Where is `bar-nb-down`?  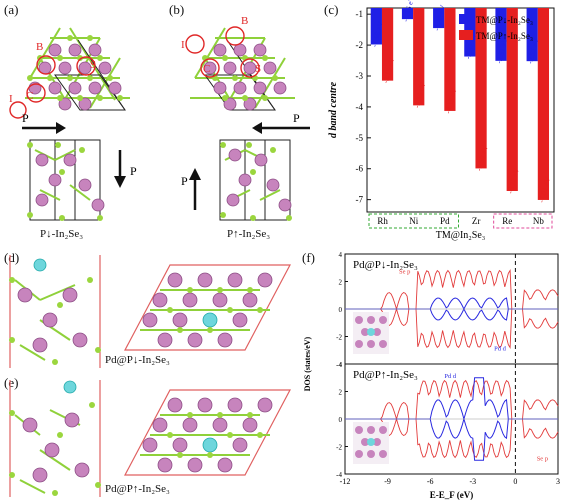 bar-nb-down is located at coordinates (532, 35).